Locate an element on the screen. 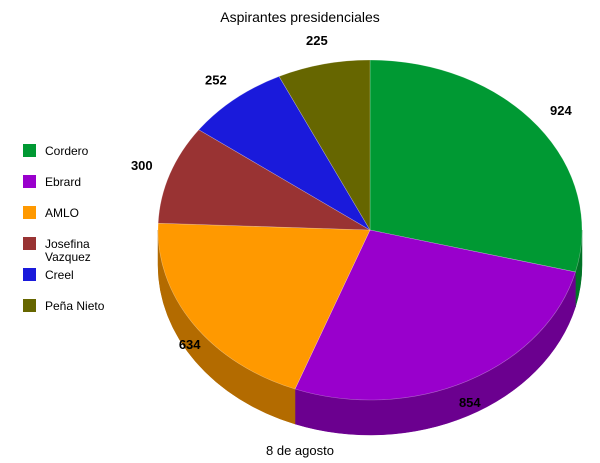 This screenshot has width=600, height=463. data-label-ebrard: 854 is located at coordinates (470, 402).